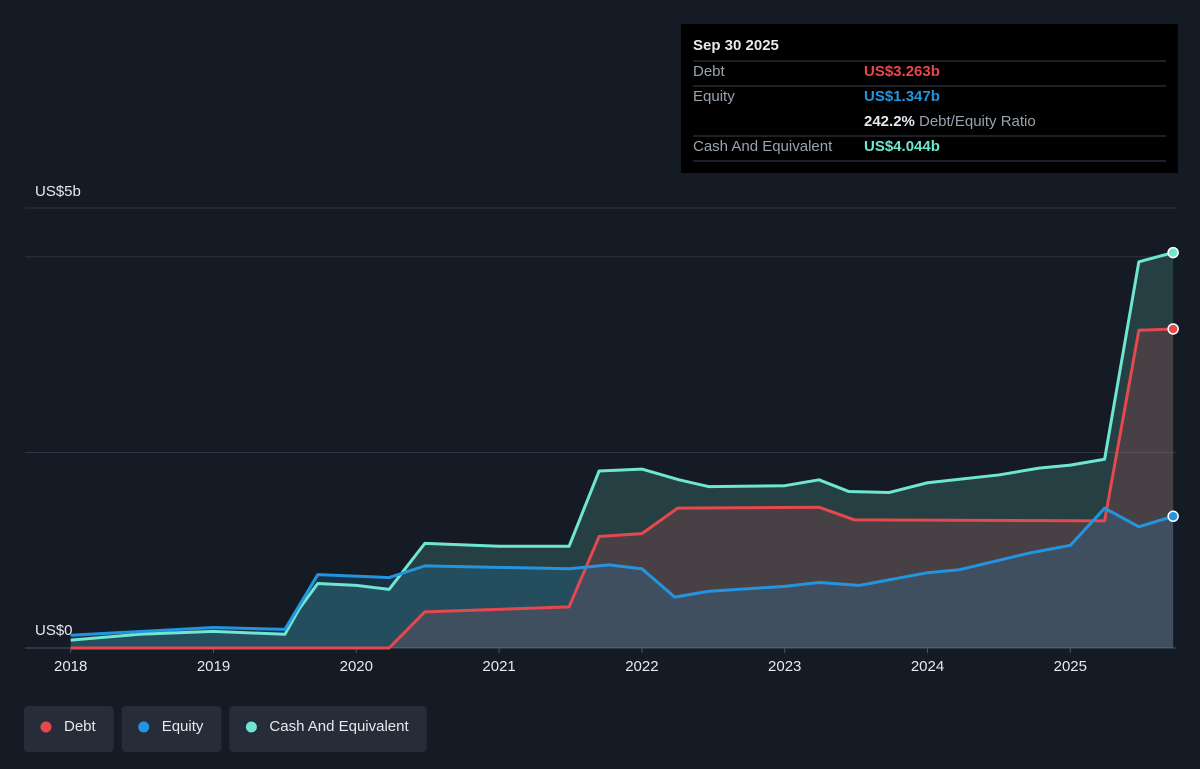 This screenshot has width=1200, height=769. I want to click on x-tick-label: 2019, so click(213, 666).